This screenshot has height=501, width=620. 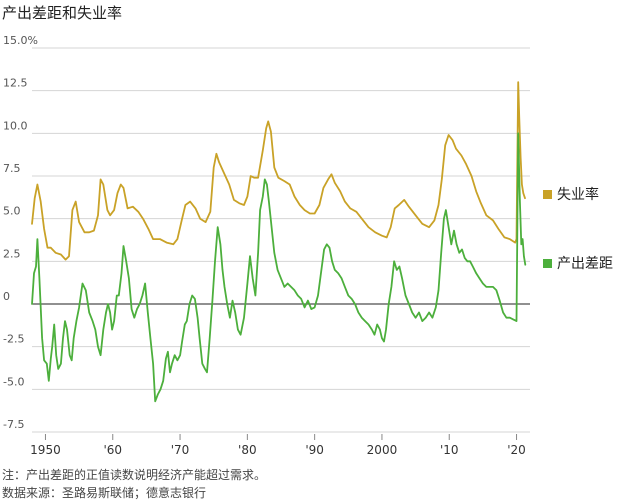 I want to click on y-axis-ticks: 15.0% 12.5 10.0 7.5 5.0 2.5 0 -2.5 -5.0 -7.5, so click(x=20, y=232).